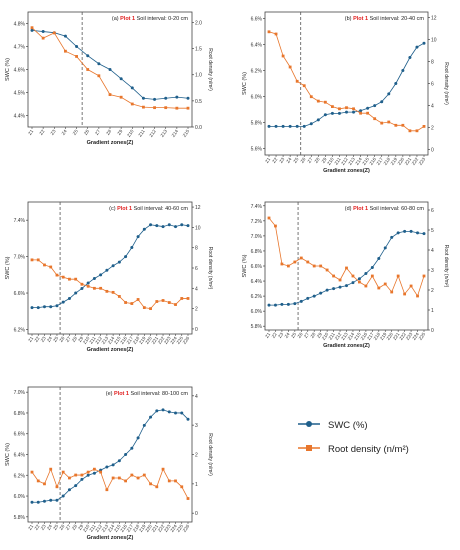  Describe the element at coordinates (20, 414) in the screenshot. I see `y-tick-label: 6.8%` at that location.